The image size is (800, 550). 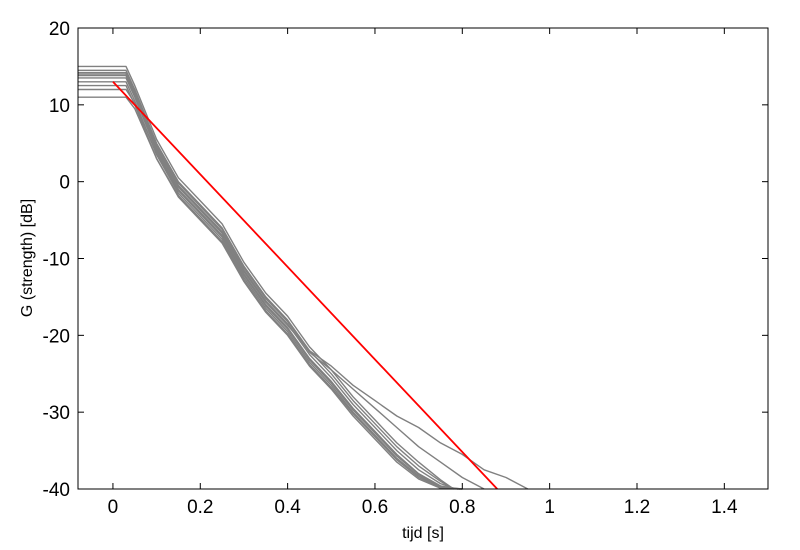 What do you see at coordinates (549, 507) in the screenshot?
I see `x-tick-label: 1` at bounding box center [549, 507].